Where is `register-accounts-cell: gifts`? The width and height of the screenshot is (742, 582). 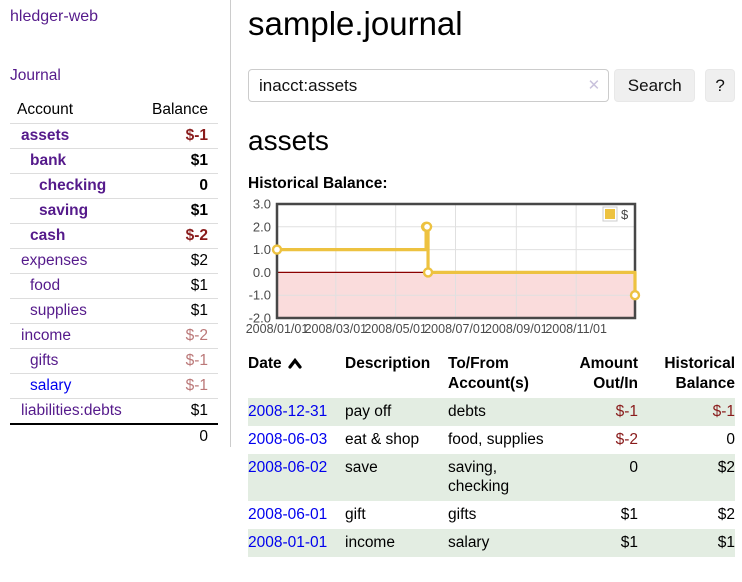 register-accounts-cell: gifts is located at coordinates (462, 514).